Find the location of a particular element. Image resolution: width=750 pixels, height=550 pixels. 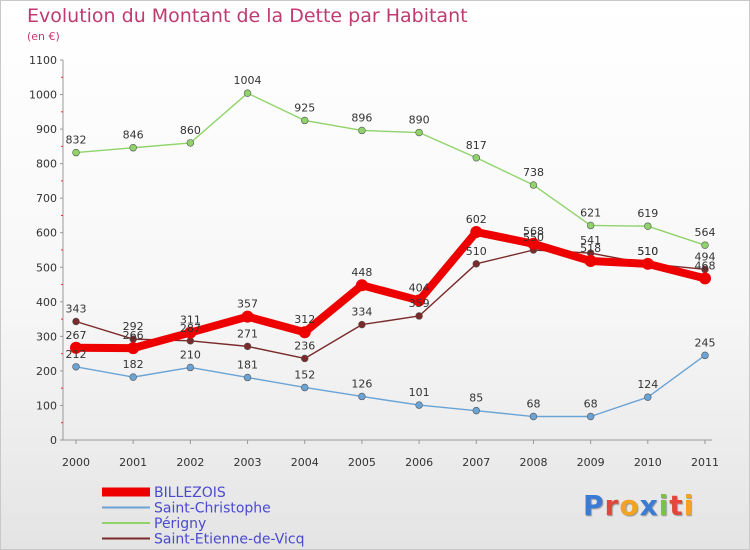

data-label: 126 is located at coordinates (361, 383).